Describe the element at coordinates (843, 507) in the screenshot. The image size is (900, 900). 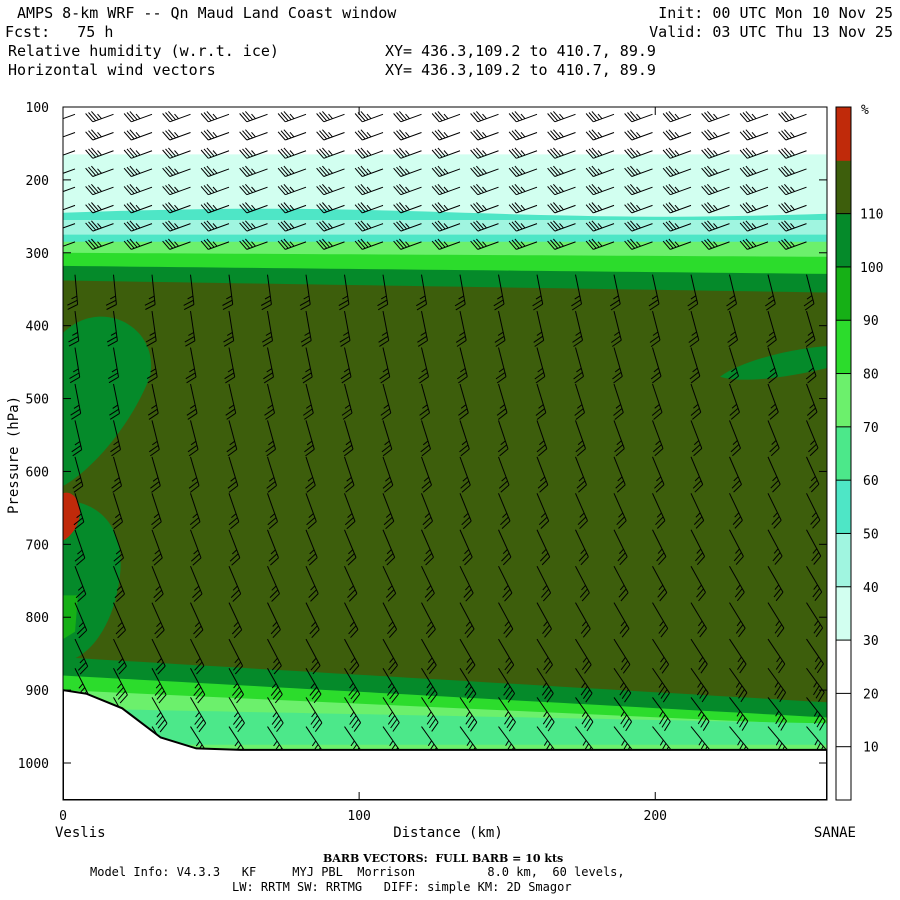
I see `colorbar-swatch` at that location.